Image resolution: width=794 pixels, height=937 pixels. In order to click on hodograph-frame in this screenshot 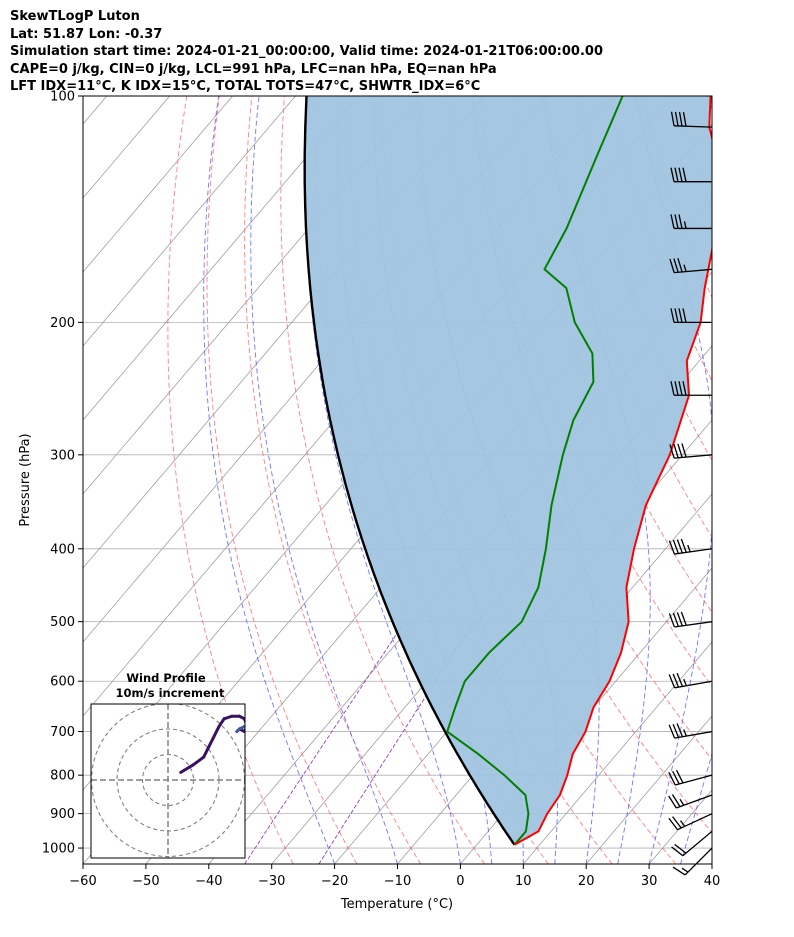, I will do `click(168, 781)`.